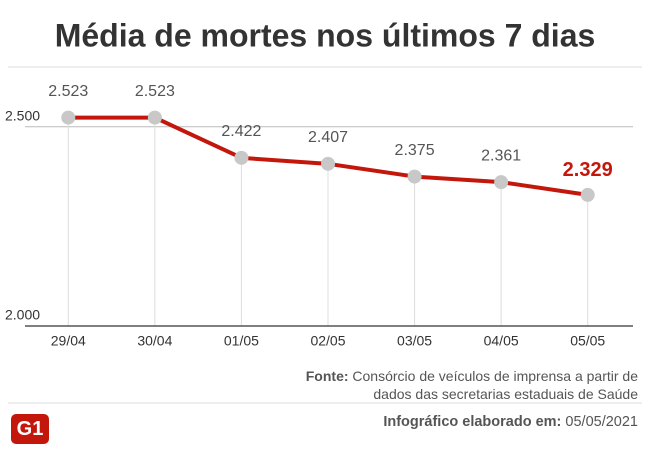 This screenshot has width=650, height=455. Describe the element at coordinates (327, 341) in the screenshot. I see `x-tick-label: 02/05` at that location.